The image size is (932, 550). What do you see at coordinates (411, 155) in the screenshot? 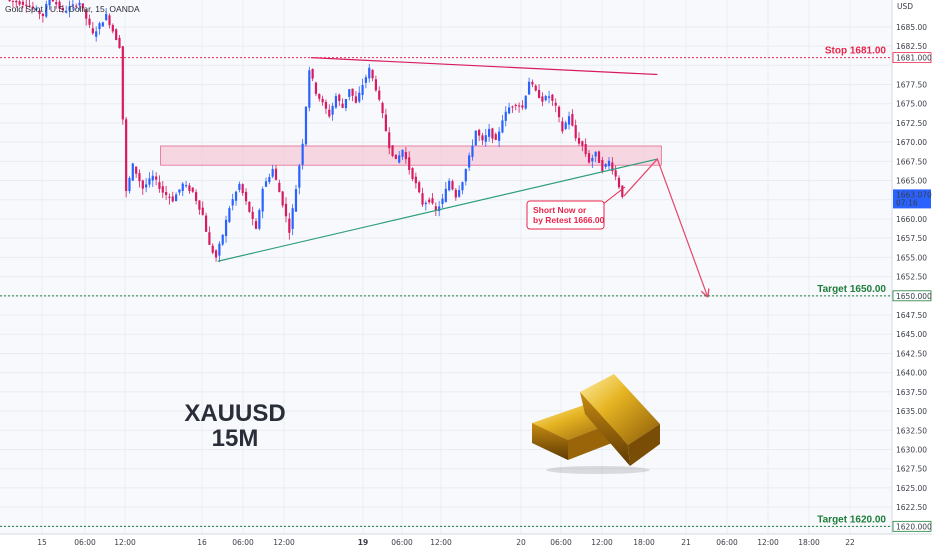
I see `resistance-zone` at bounding box center [411, 155].